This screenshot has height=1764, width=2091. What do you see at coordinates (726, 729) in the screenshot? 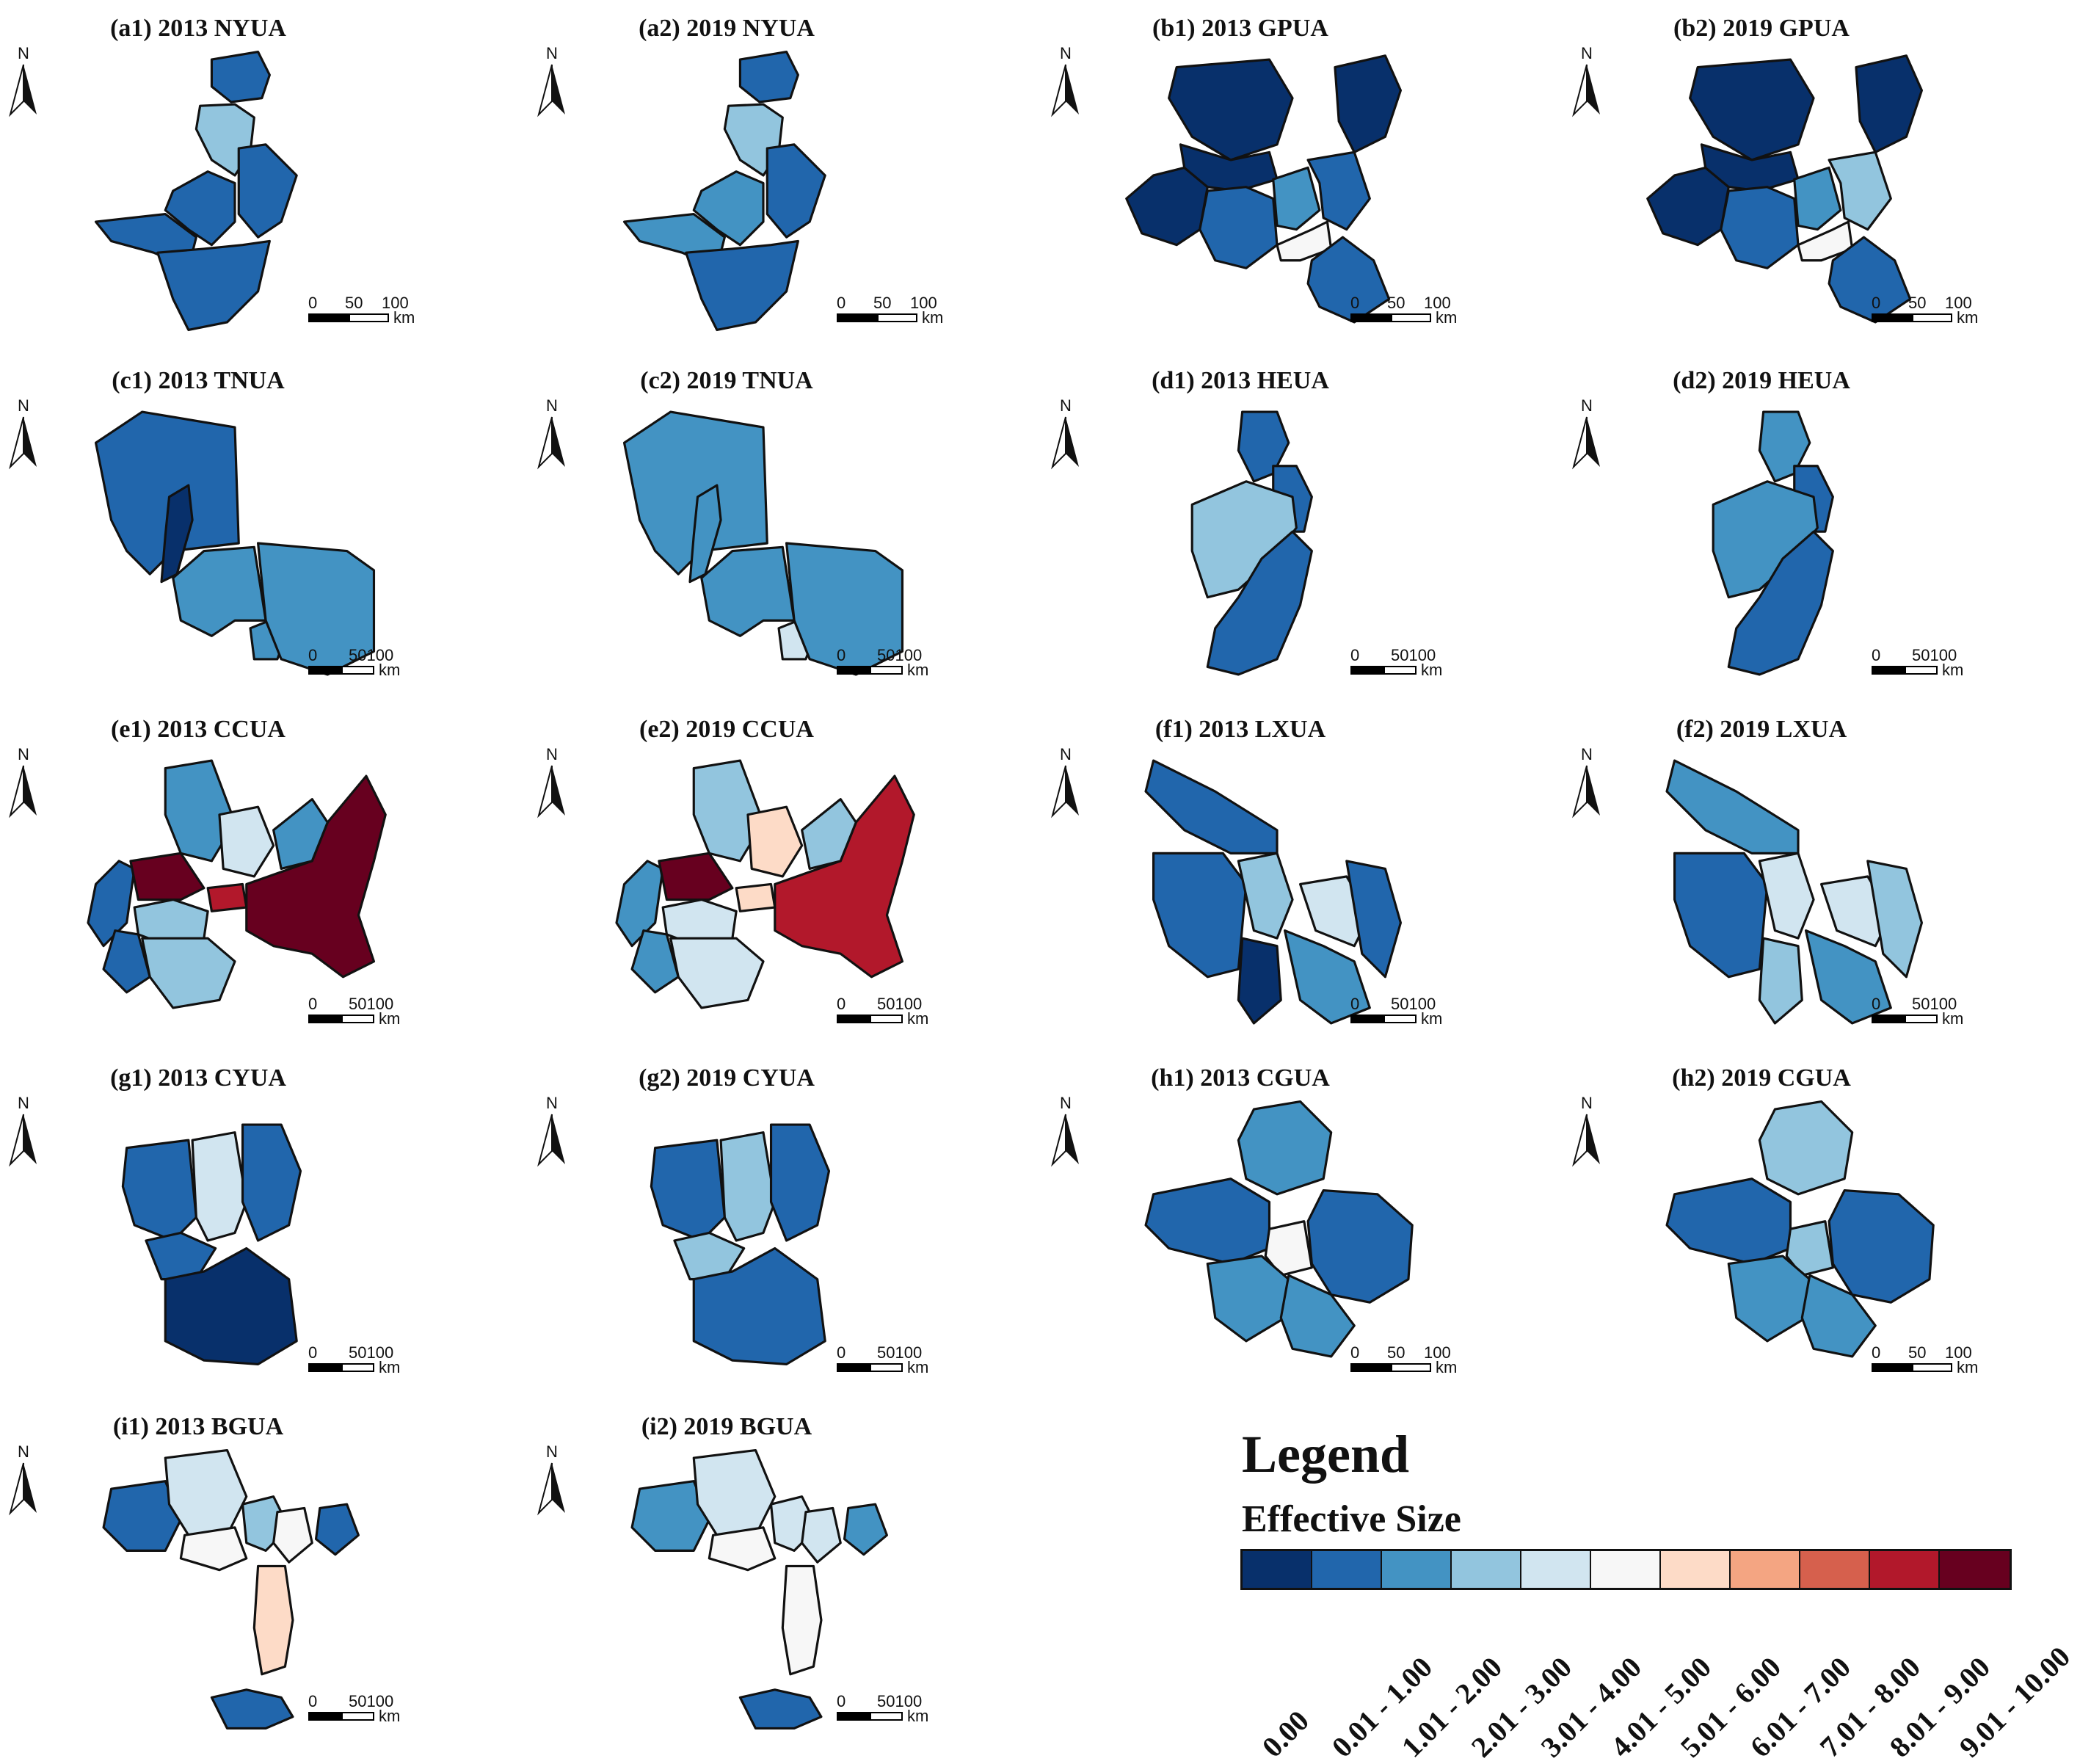
I see `panel-title: (e2) 2019 CCUA` at bounding box center [726, 729].